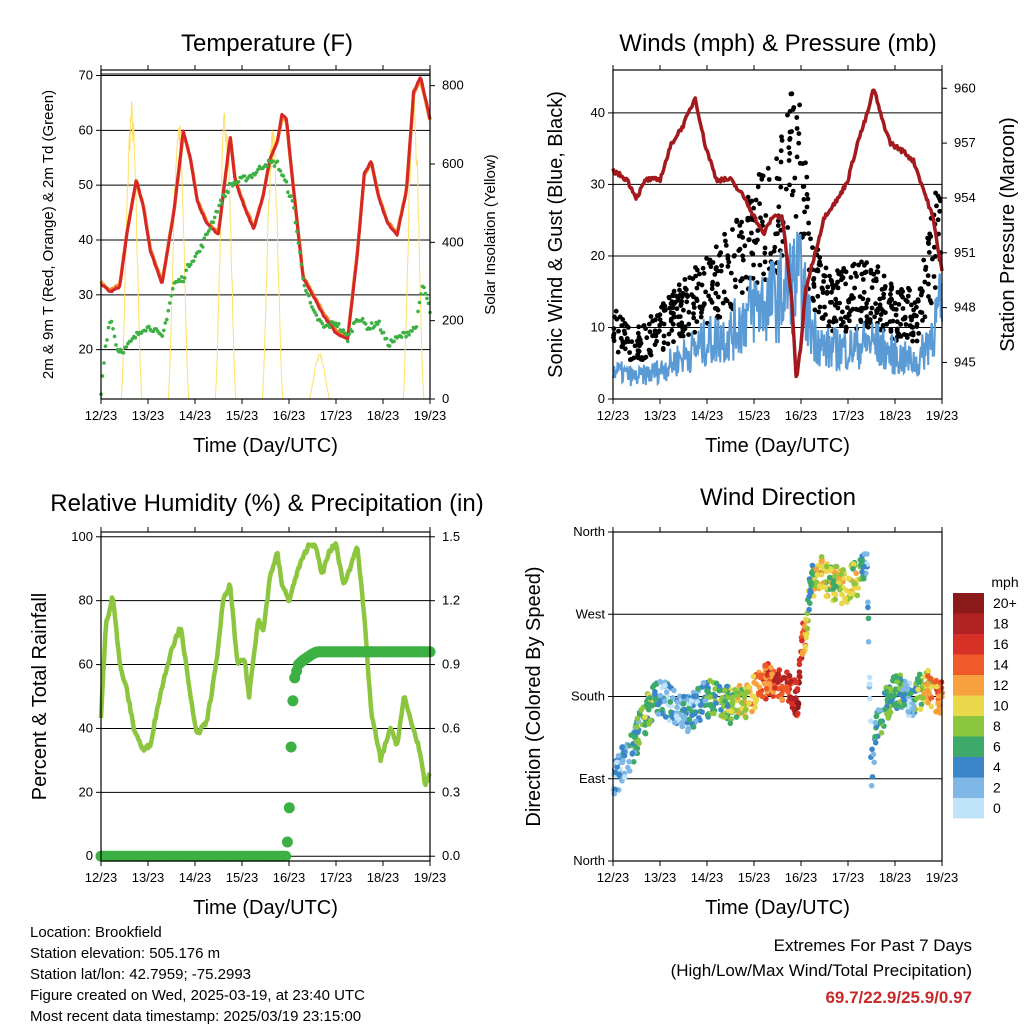 This screenshot has height=1027, width=1024. I want to click on y2-tick-label: 0.9, so click(451, 664).